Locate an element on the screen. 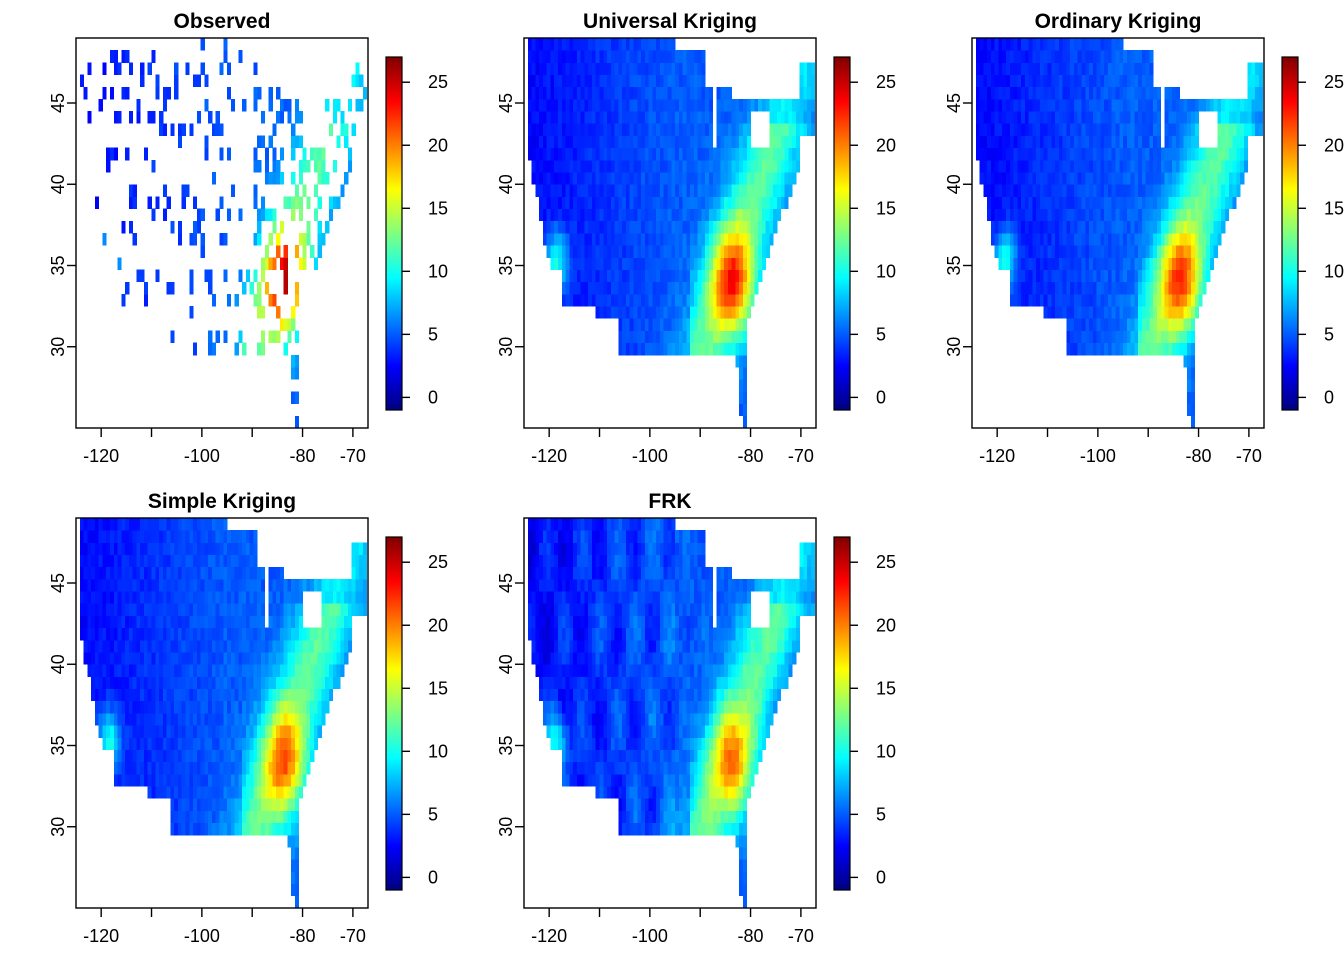 This screenshot has height=960, width=1344. panel-title: Universal Kriging is located at coordinates (670, 21).